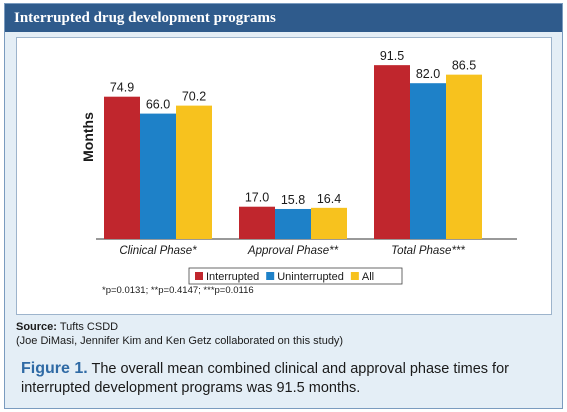 The width and height of the screenshot is (567, 412). What do you see at coordinates (428, 74) in the screenshot?
I see `data-label: 82.0` at bounding box center [428, 74].